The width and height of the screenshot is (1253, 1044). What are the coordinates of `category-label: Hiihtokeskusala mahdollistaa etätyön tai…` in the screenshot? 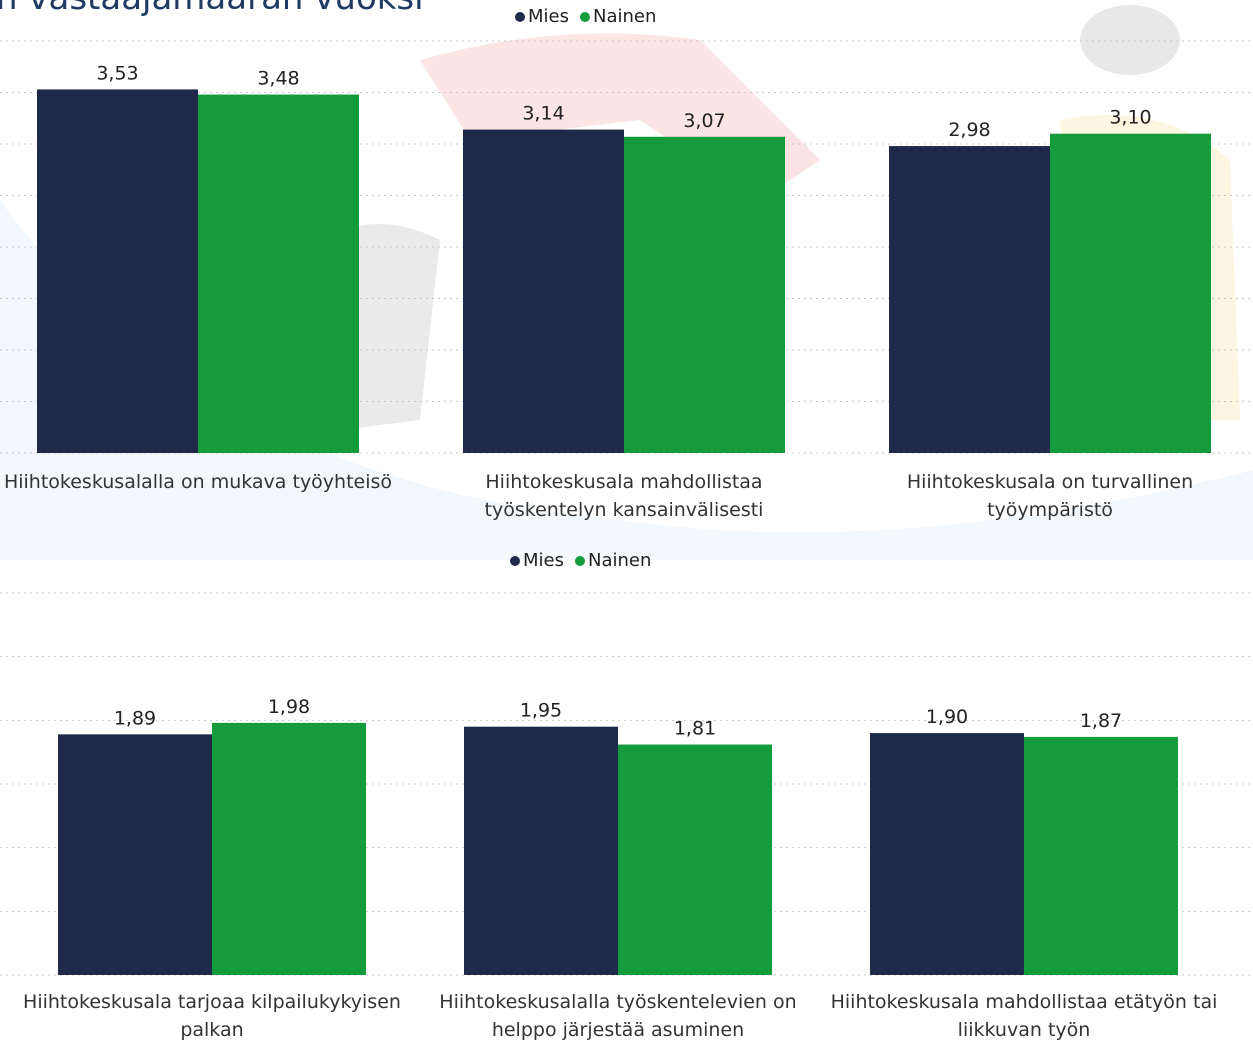 It's located at (1024, 1016).